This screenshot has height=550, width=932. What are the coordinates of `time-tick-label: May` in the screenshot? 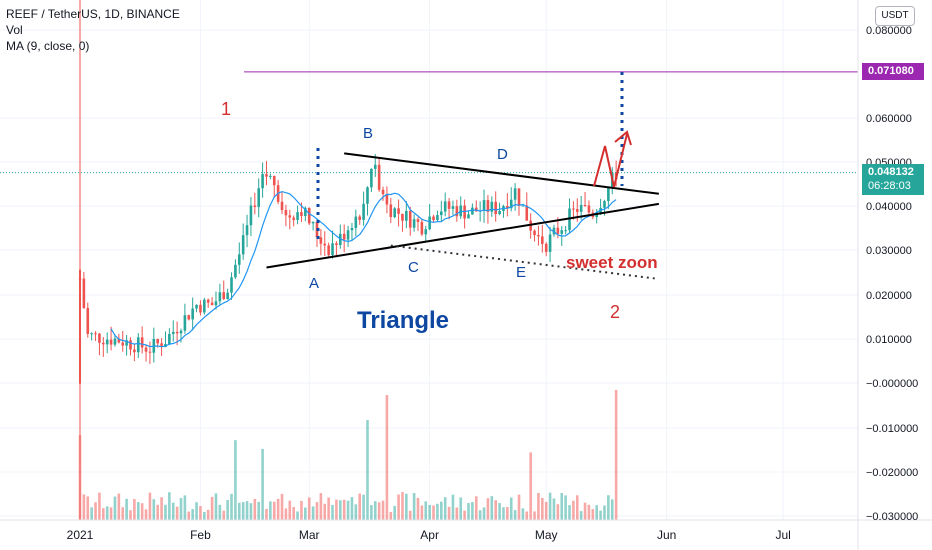 It's located at (546, 535).